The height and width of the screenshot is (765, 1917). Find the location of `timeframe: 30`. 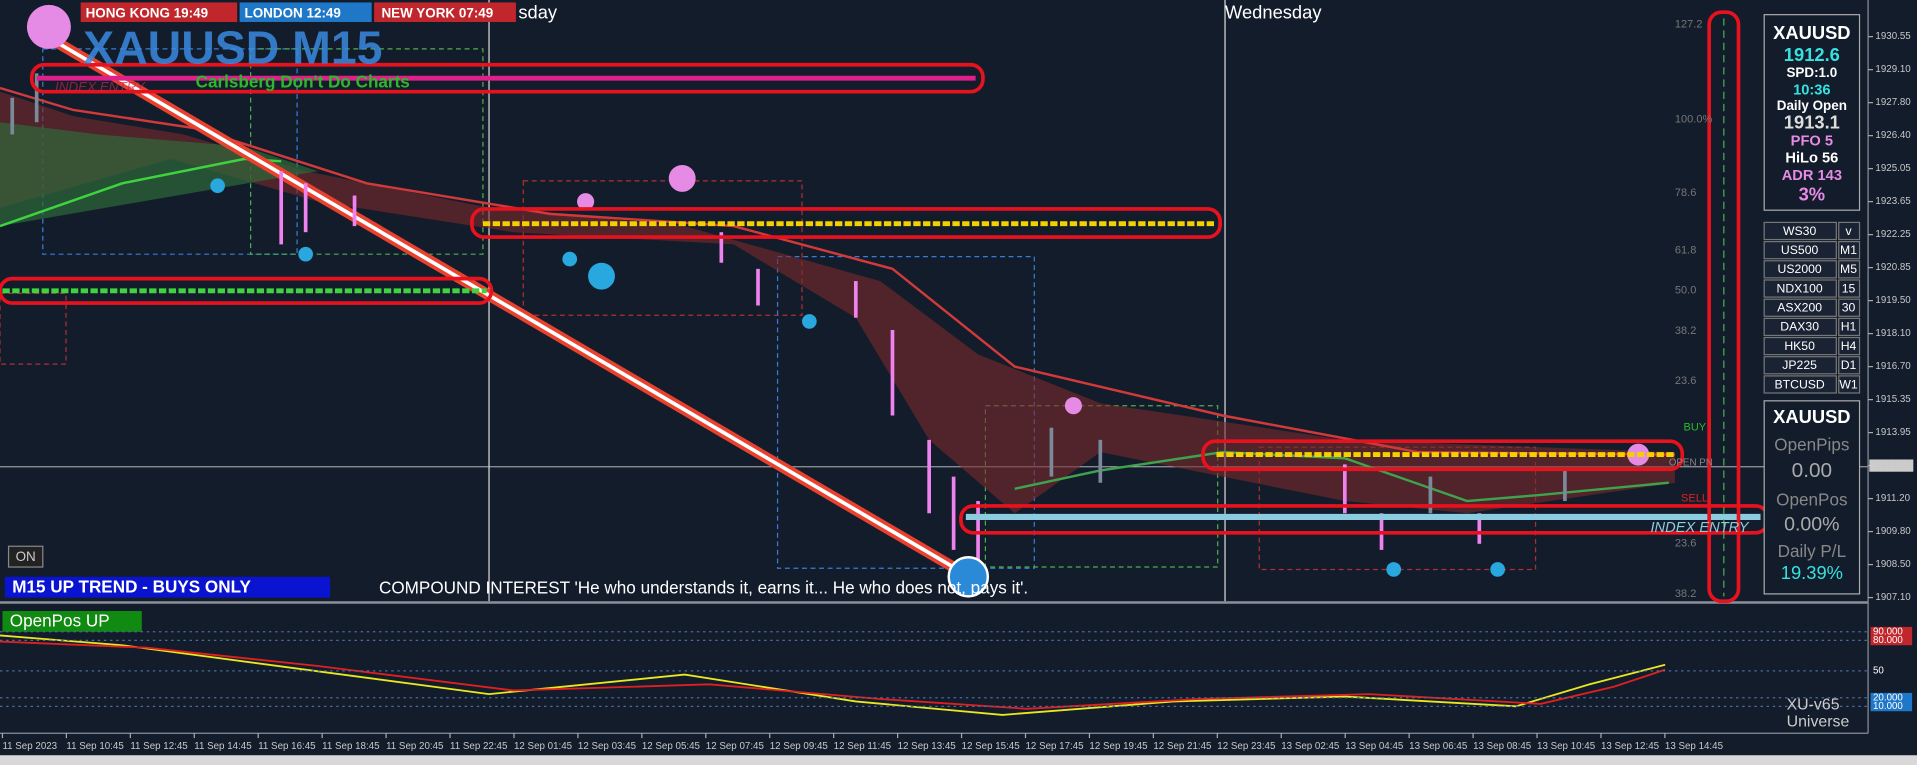

timeframe: 30 is located at coordinates (1849, 308).